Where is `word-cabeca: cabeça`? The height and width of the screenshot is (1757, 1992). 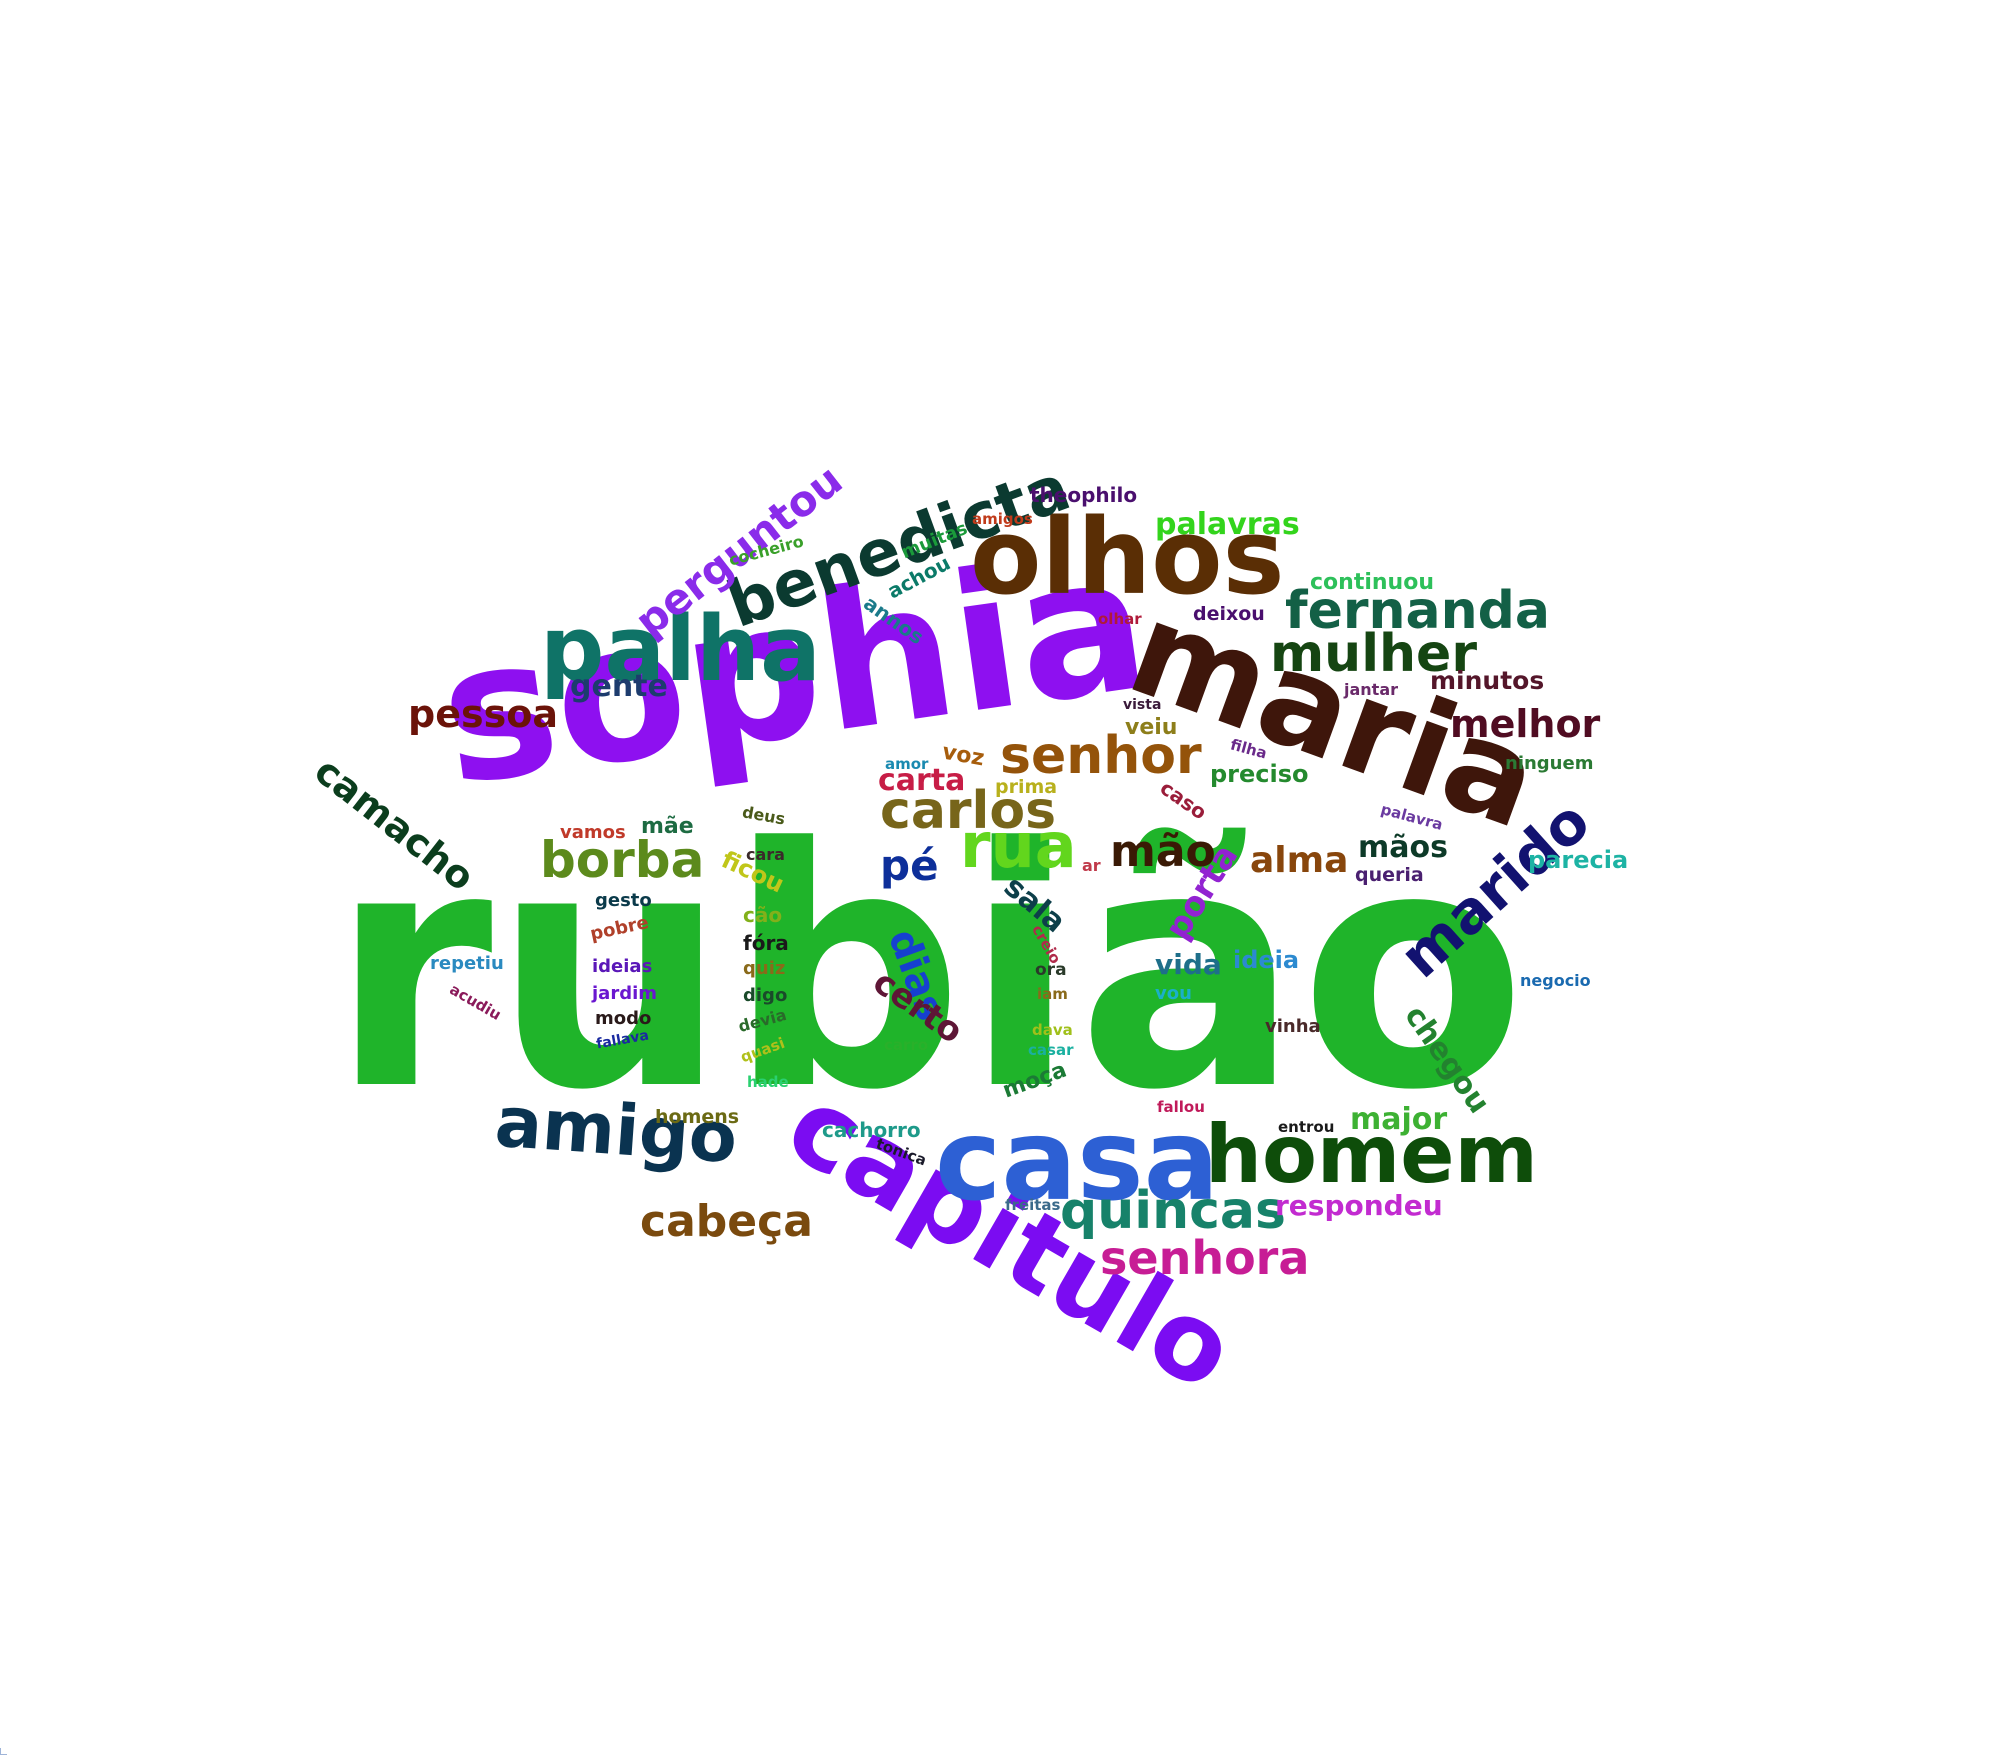
word-cabeca: cabeça is located at coordinates (726, 1221).